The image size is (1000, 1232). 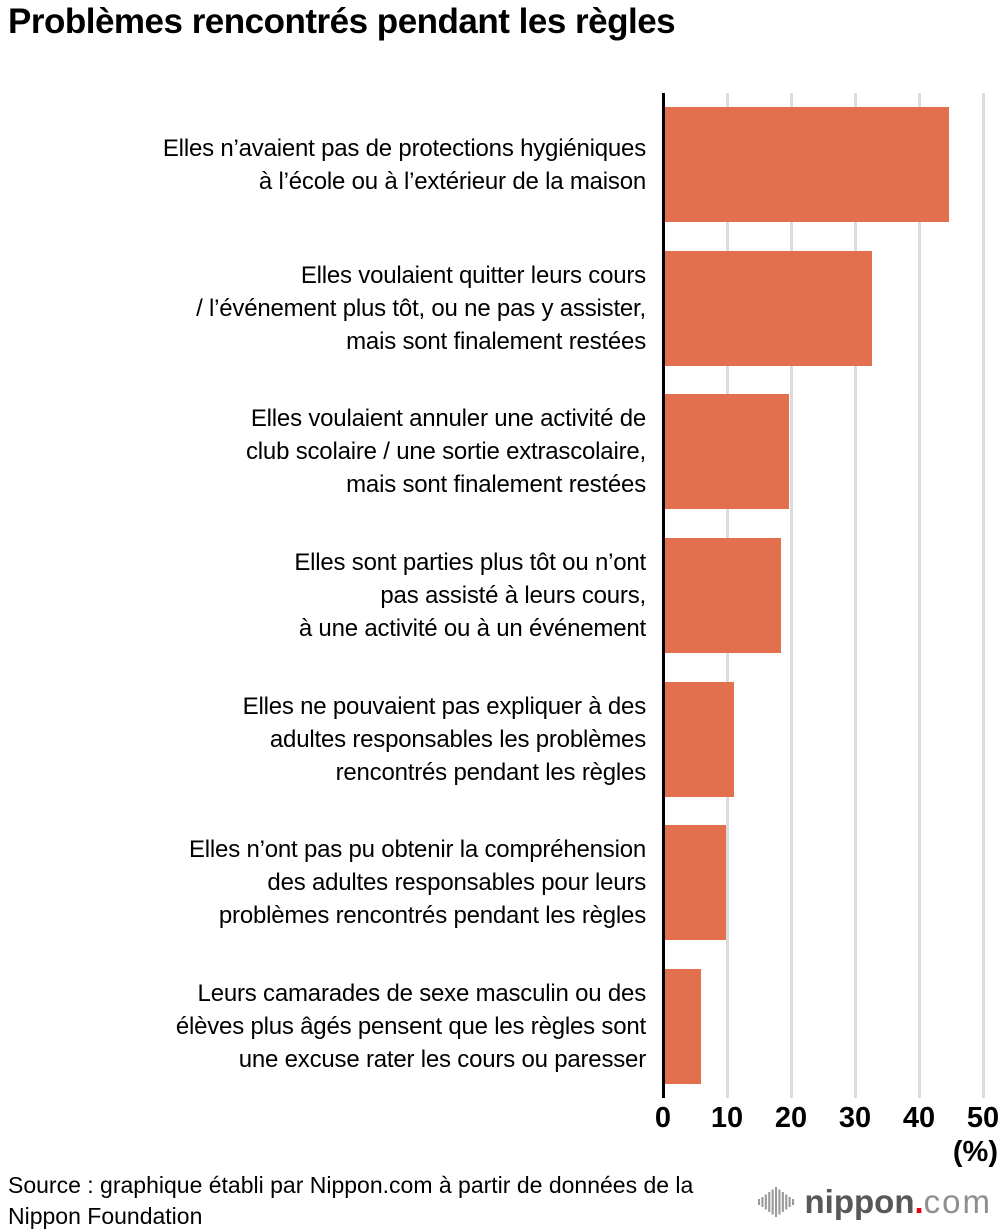 I want to click on nippon-logo: nippon.com, so click(x=874, y=1202).